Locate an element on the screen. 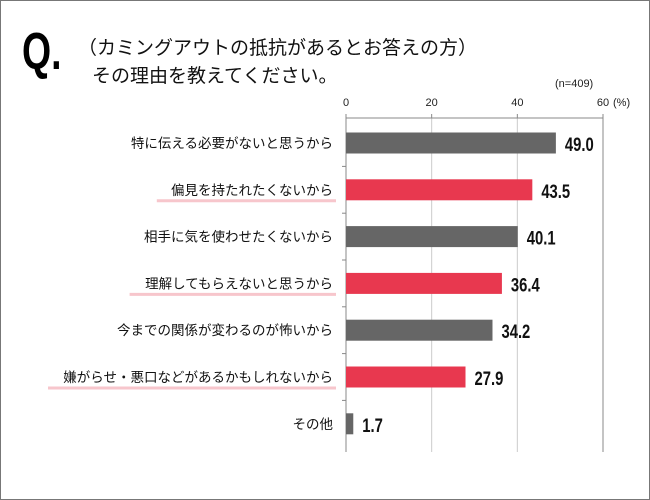 The height and width of the screenshot is (500, 650). tick-label: 20 is located at coordinates (432, 103).